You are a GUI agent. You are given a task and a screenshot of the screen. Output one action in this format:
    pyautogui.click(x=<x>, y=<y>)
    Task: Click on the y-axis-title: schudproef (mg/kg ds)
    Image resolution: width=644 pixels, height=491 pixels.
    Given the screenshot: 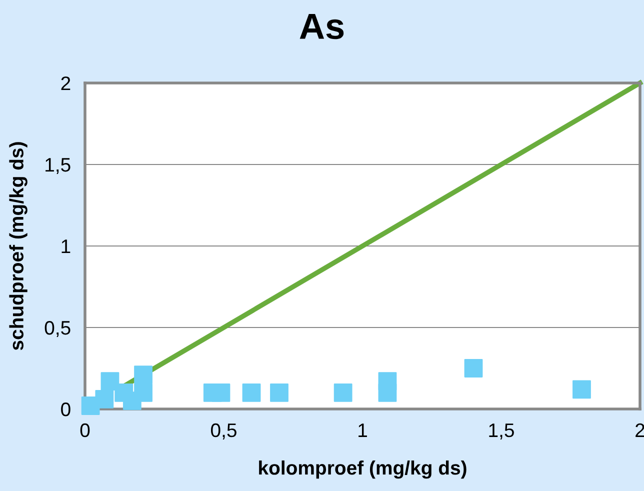 What is the action you would take?
    pyautogui.click(x=18, y=246)
    